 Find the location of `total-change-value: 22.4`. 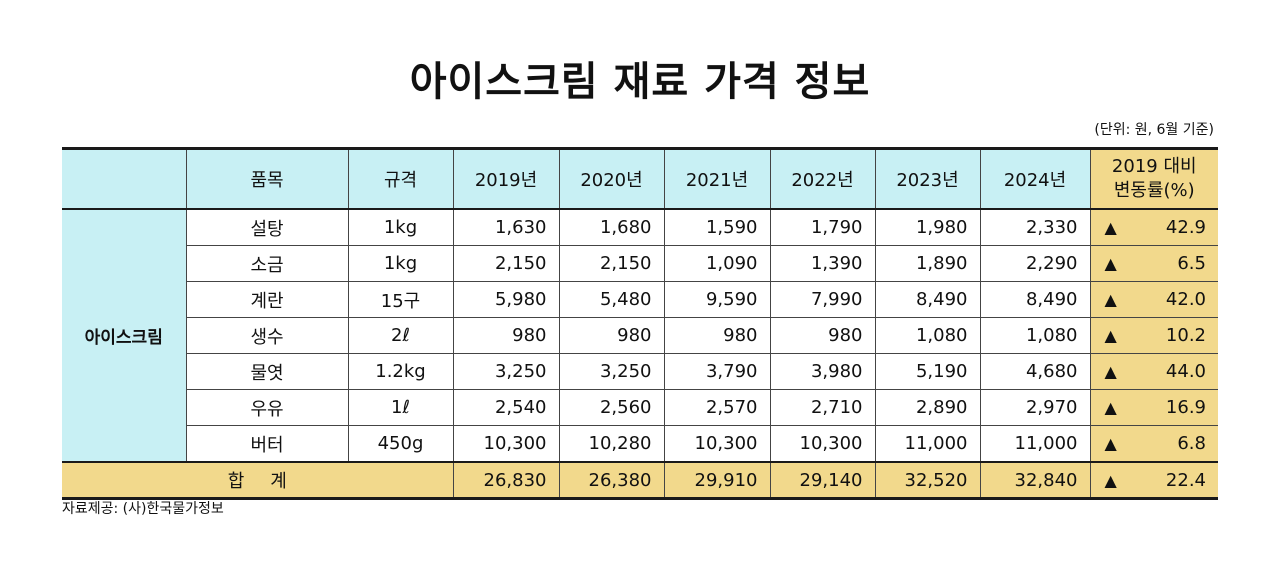

total-change-value: 22.4 is located at coordinates (1185, 480).